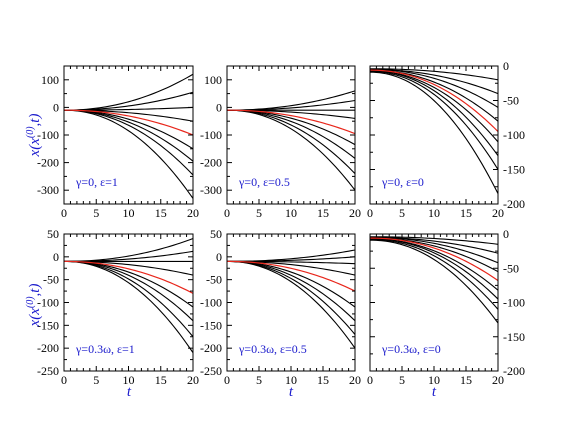 The height and width of the screenshot is (436, 564). I want to click on panel-annotation: γ=0, ε=1, so click(96, 182).